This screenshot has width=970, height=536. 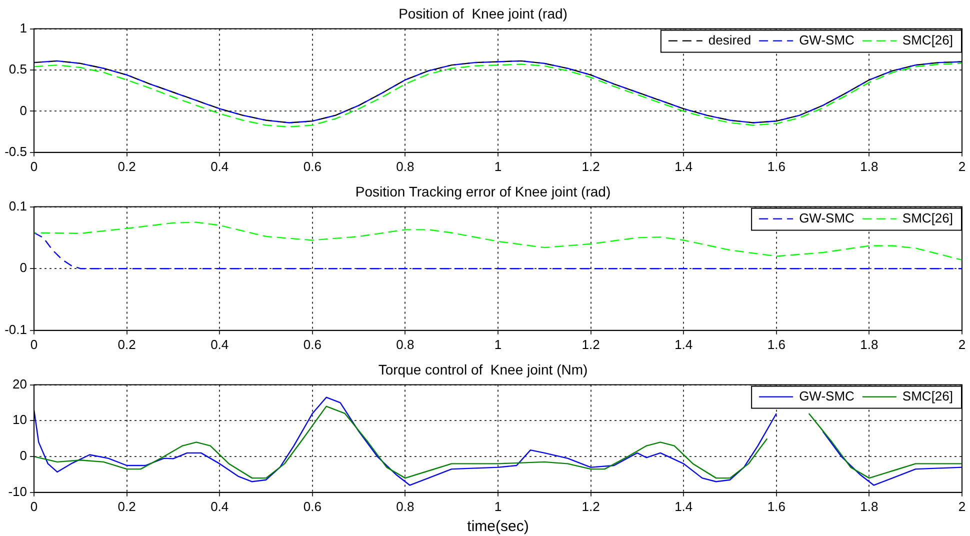 I want to click on legend-label: desired, so click(x=730, y=40).